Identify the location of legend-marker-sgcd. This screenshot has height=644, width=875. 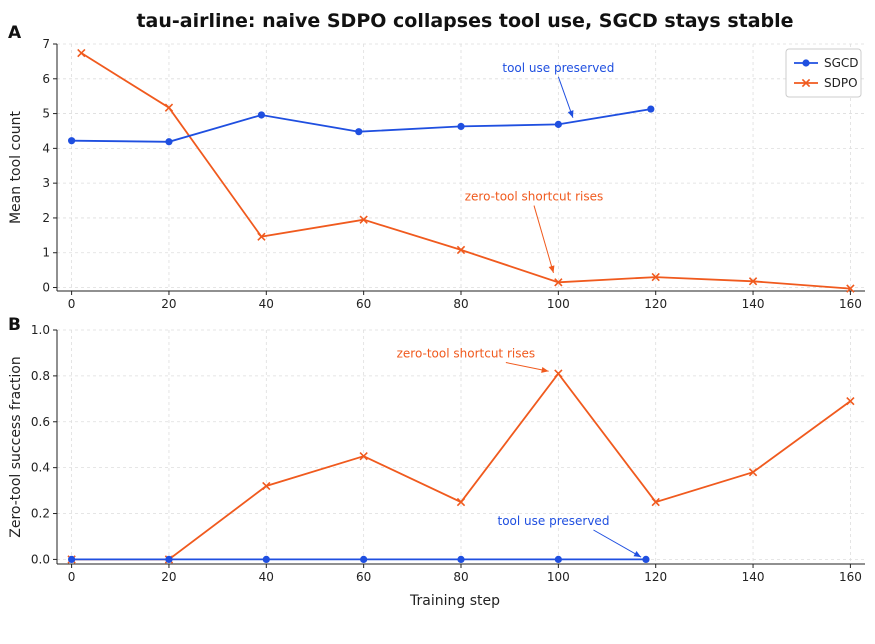
(806, 63).